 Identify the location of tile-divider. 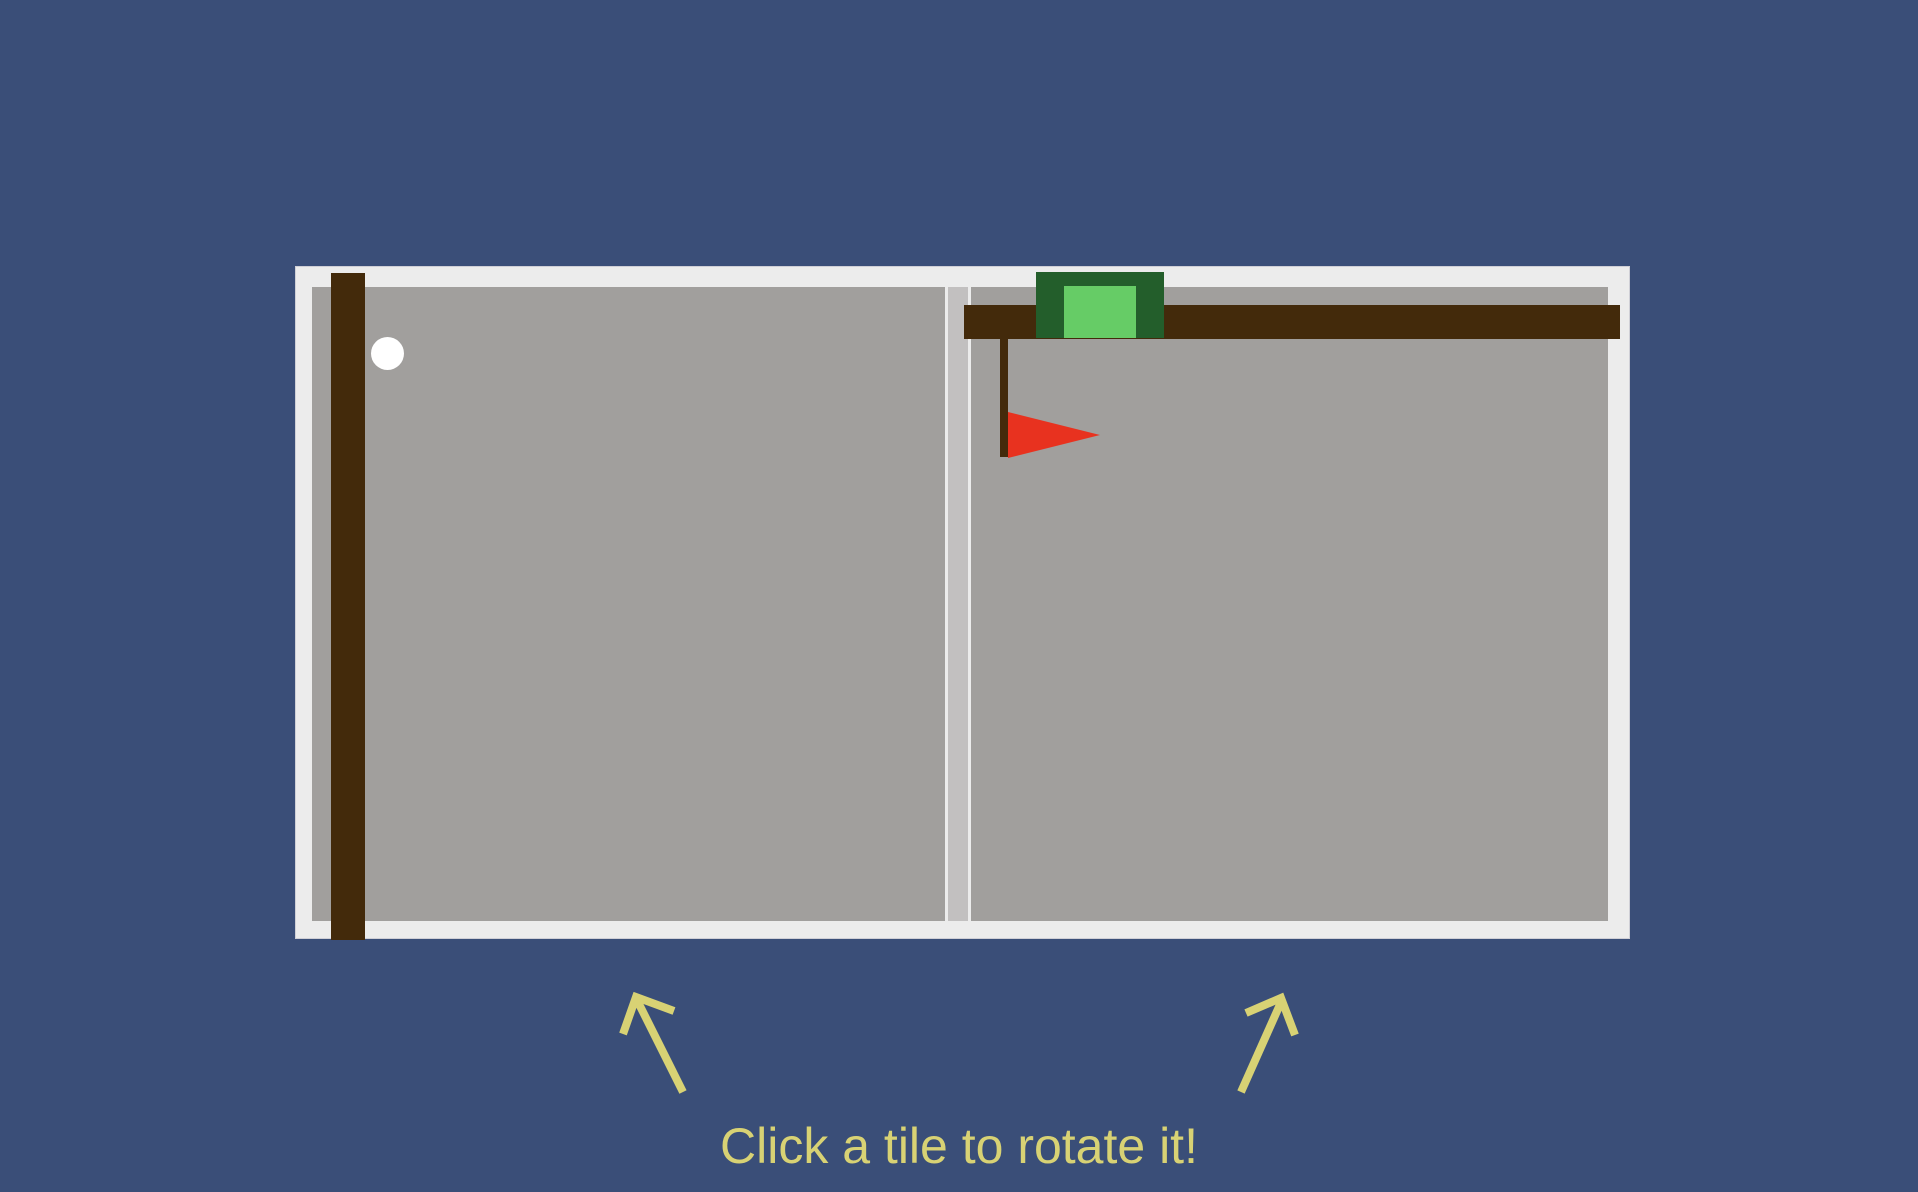
(958, 604).